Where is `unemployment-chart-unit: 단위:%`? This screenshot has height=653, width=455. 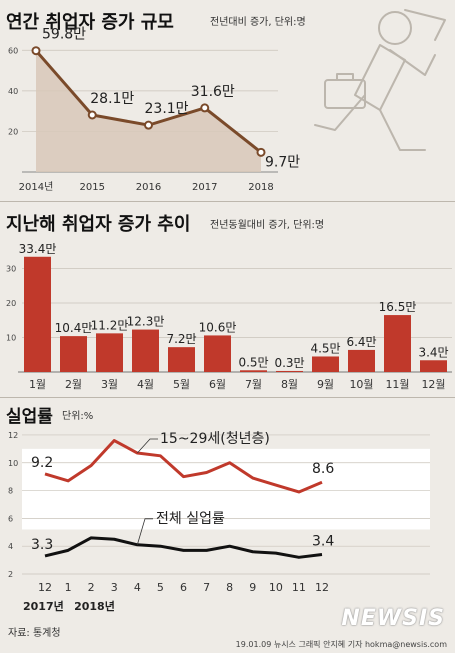 unemployment-chart-unit: 단위:% is located at coordinates (78, 416).